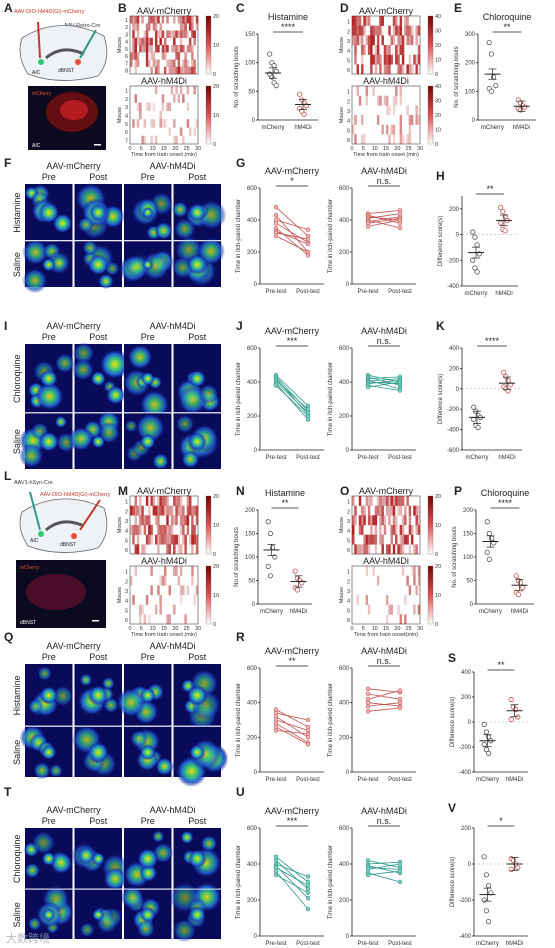 This screenshot has width=555, height=948. What do you see at coordinates (239, 326) in the screenshot?
I see `label-J: J` at bounding box center [239, 326].